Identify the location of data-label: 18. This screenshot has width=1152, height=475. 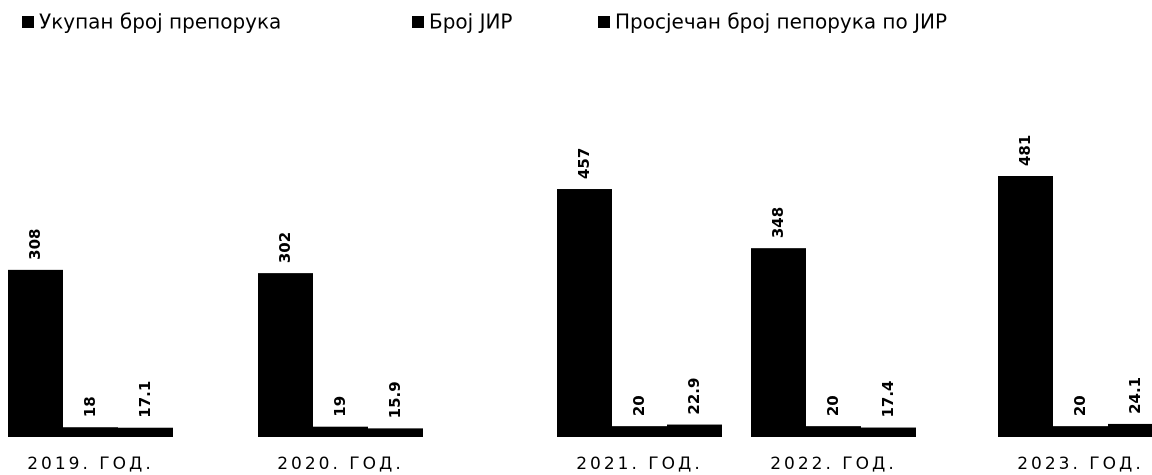
(90, 406).